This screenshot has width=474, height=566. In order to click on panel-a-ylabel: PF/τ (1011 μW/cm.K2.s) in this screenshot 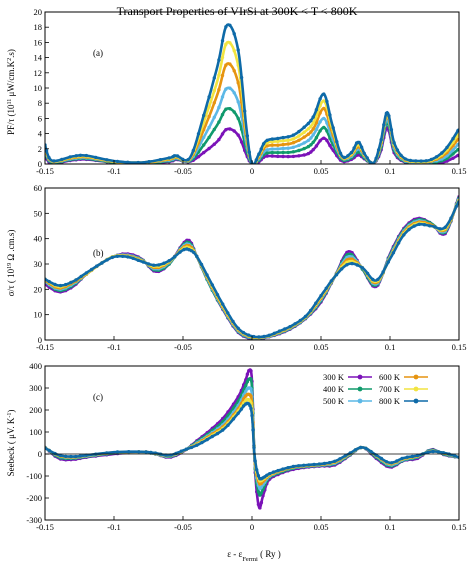, I will do `click(11, 92)`.